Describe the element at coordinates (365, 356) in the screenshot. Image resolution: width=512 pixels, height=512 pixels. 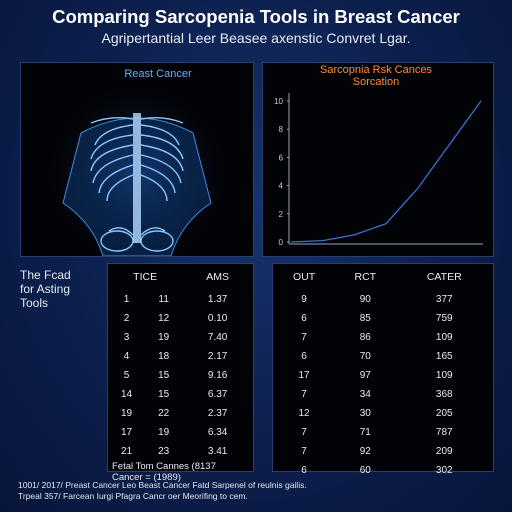
I see `cell: 70` at that location.